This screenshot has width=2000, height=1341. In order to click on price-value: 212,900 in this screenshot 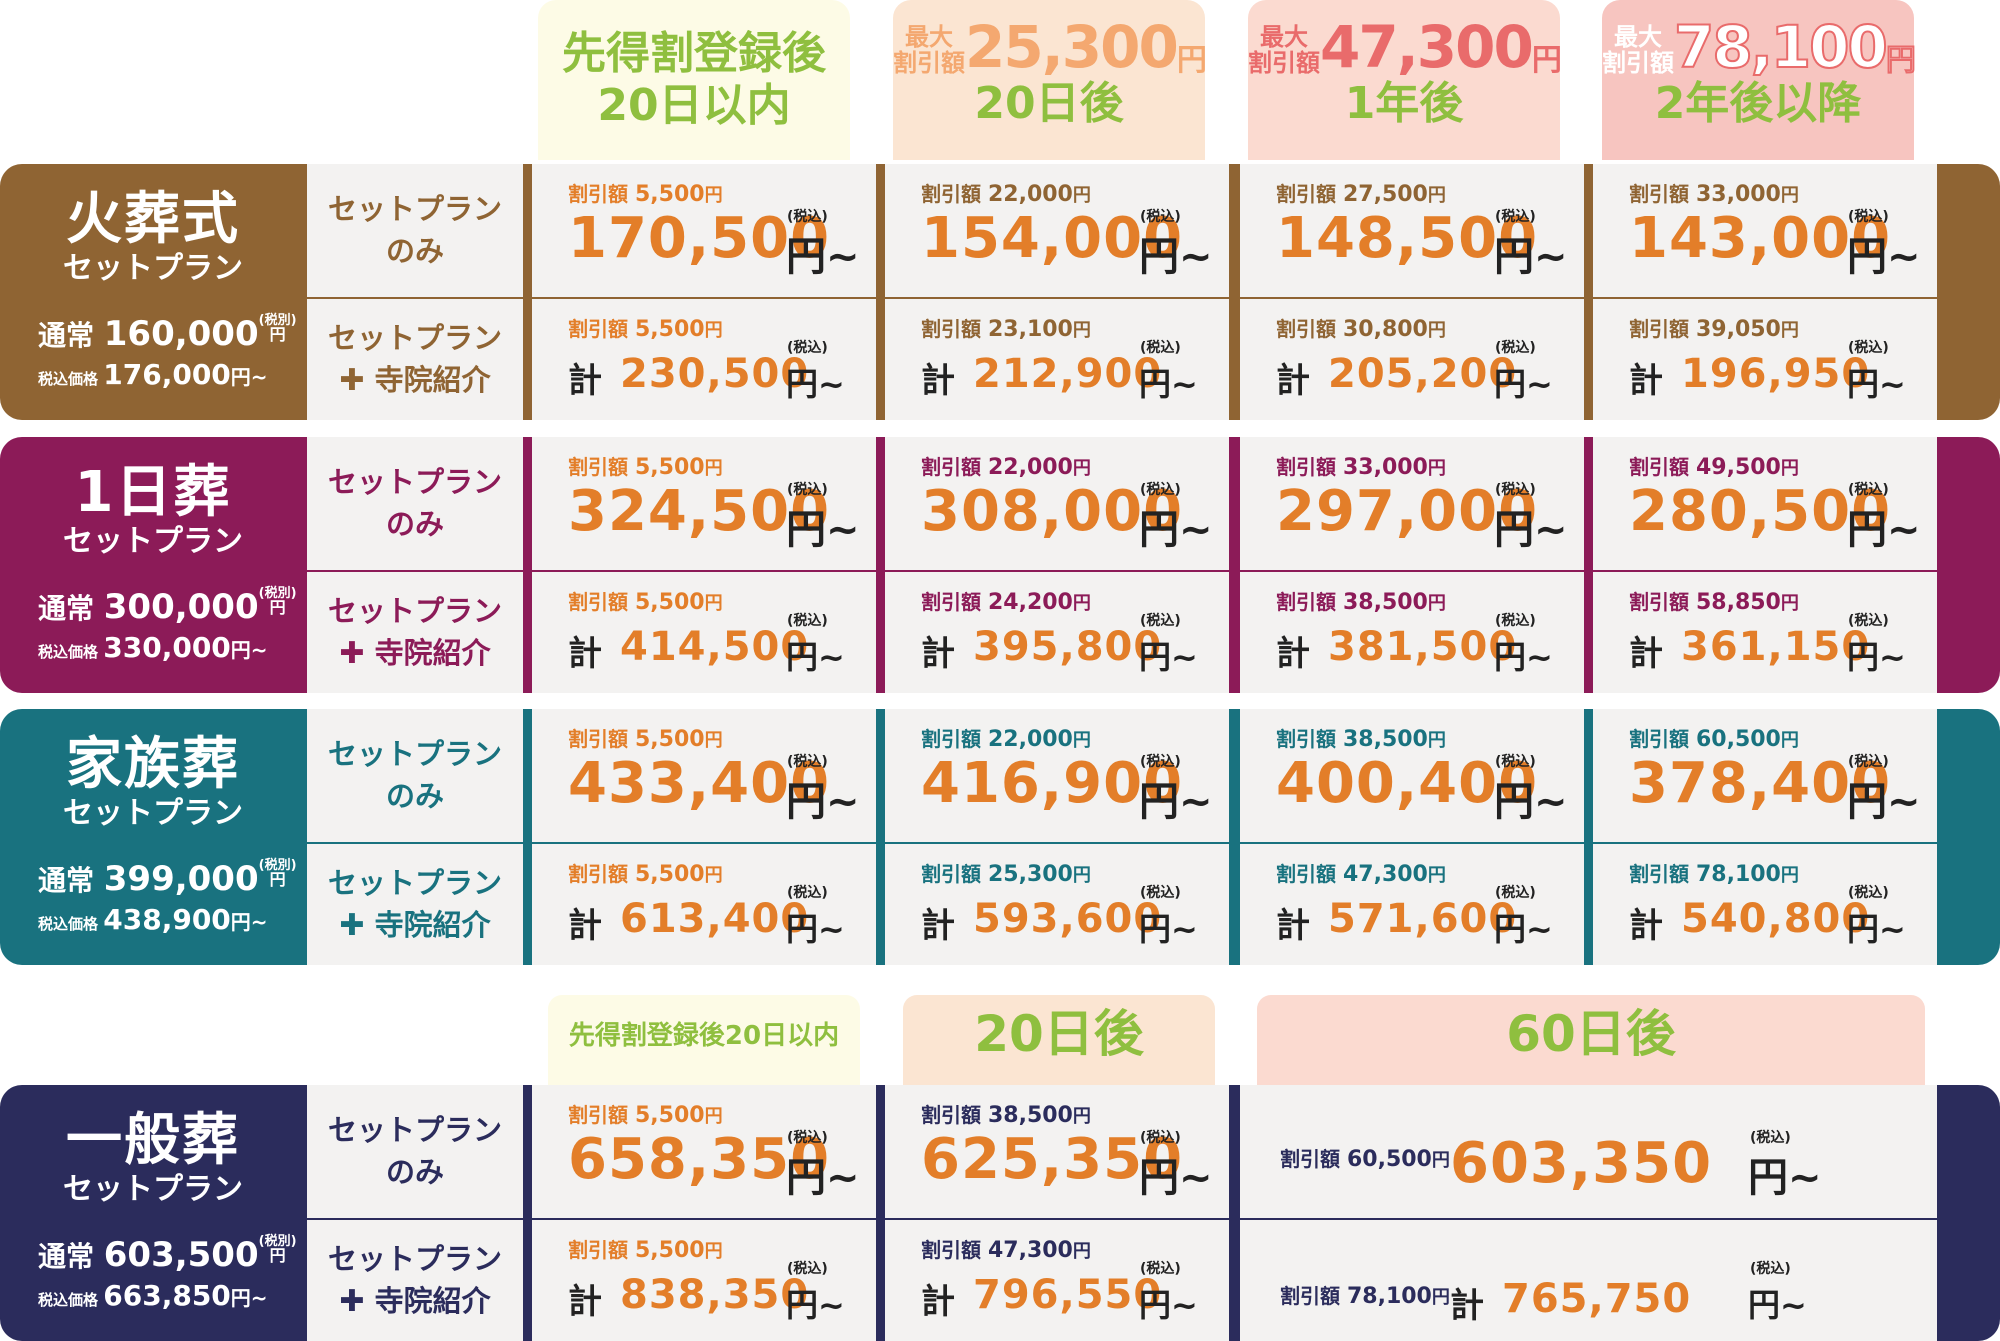, I will do `click(1068, 374)`.